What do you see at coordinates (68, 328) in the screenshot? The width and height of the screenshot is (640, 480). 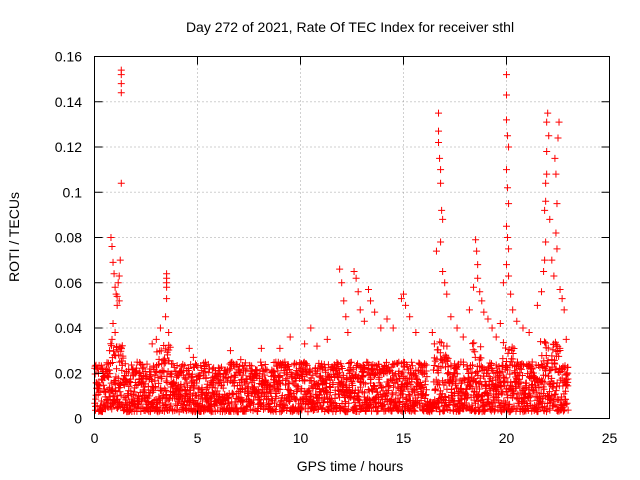 I see `y-tick-label: 0.04` at bounding box center [68, 328].